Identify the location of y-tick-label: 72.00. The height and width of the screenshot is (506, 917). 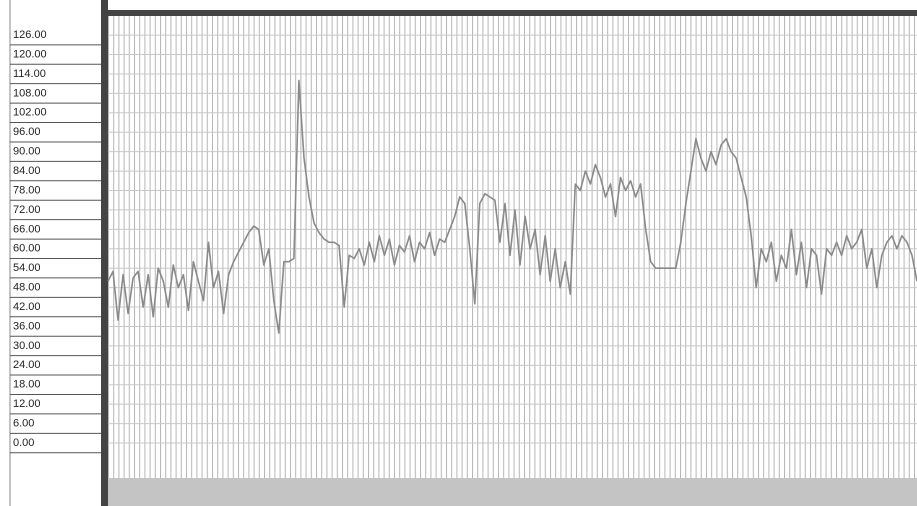
(27, 210).